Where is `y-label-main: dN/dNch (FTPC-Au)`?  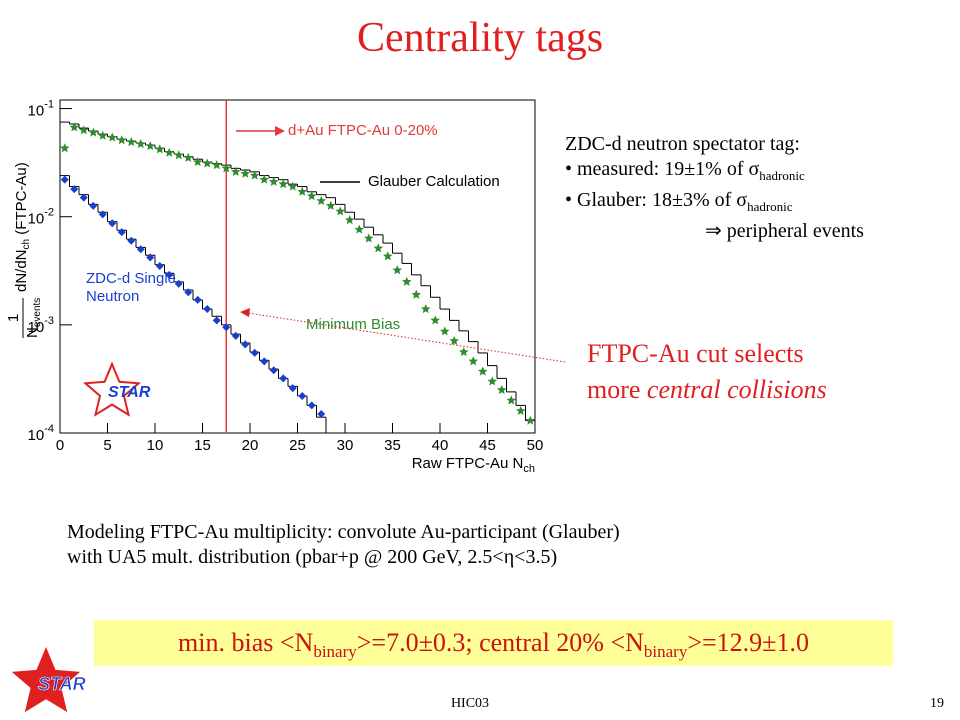 y-label-main: dN/dNch (FTPC-Au) is located at coordinates (22, 227).